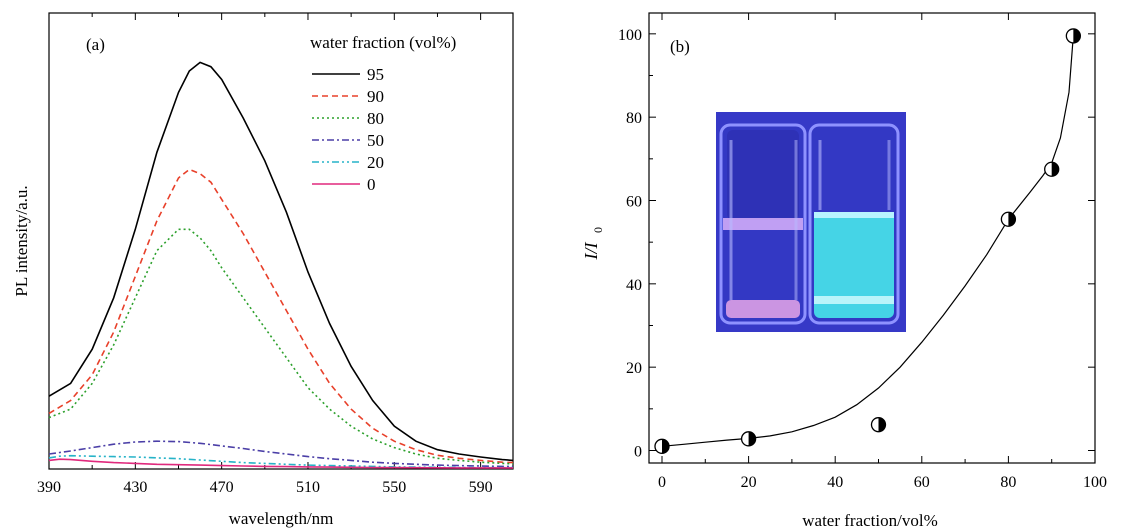 The height and width of the screenshot is (531, 1128). I want to click on panel-b-y-tick-label: 80, so click(634, 118).